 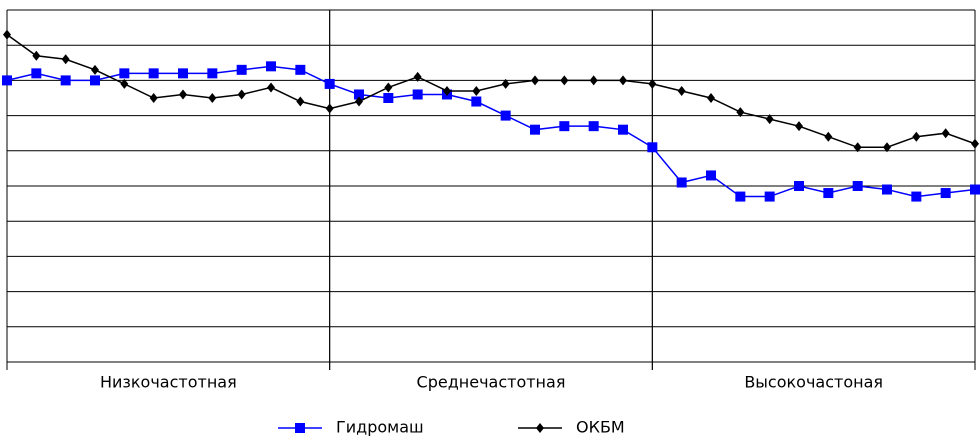 What do you see at coordinates (600, 427) in the screenshot?
I see `legend-label: ОКБМ` at bounding box center [600, 427].